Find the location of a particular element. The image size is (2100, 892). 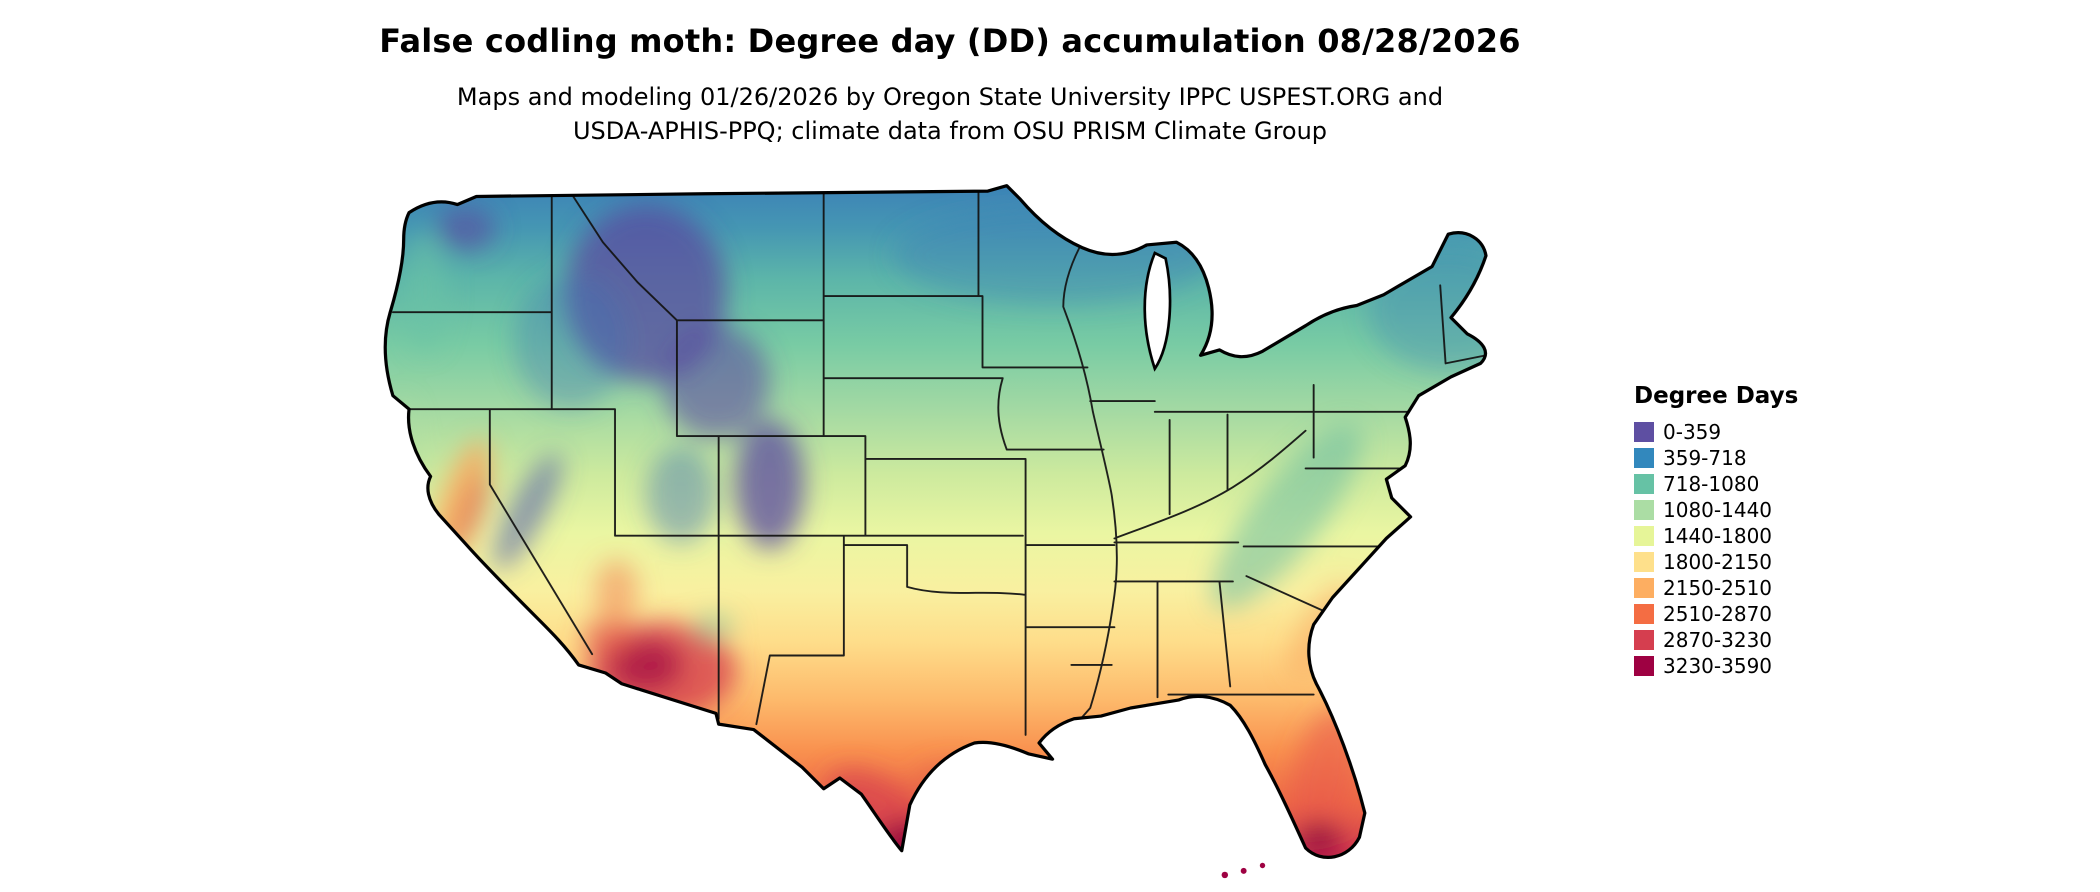

legend-label-6: 2150-2510 is located at coordinates (1718, 588).